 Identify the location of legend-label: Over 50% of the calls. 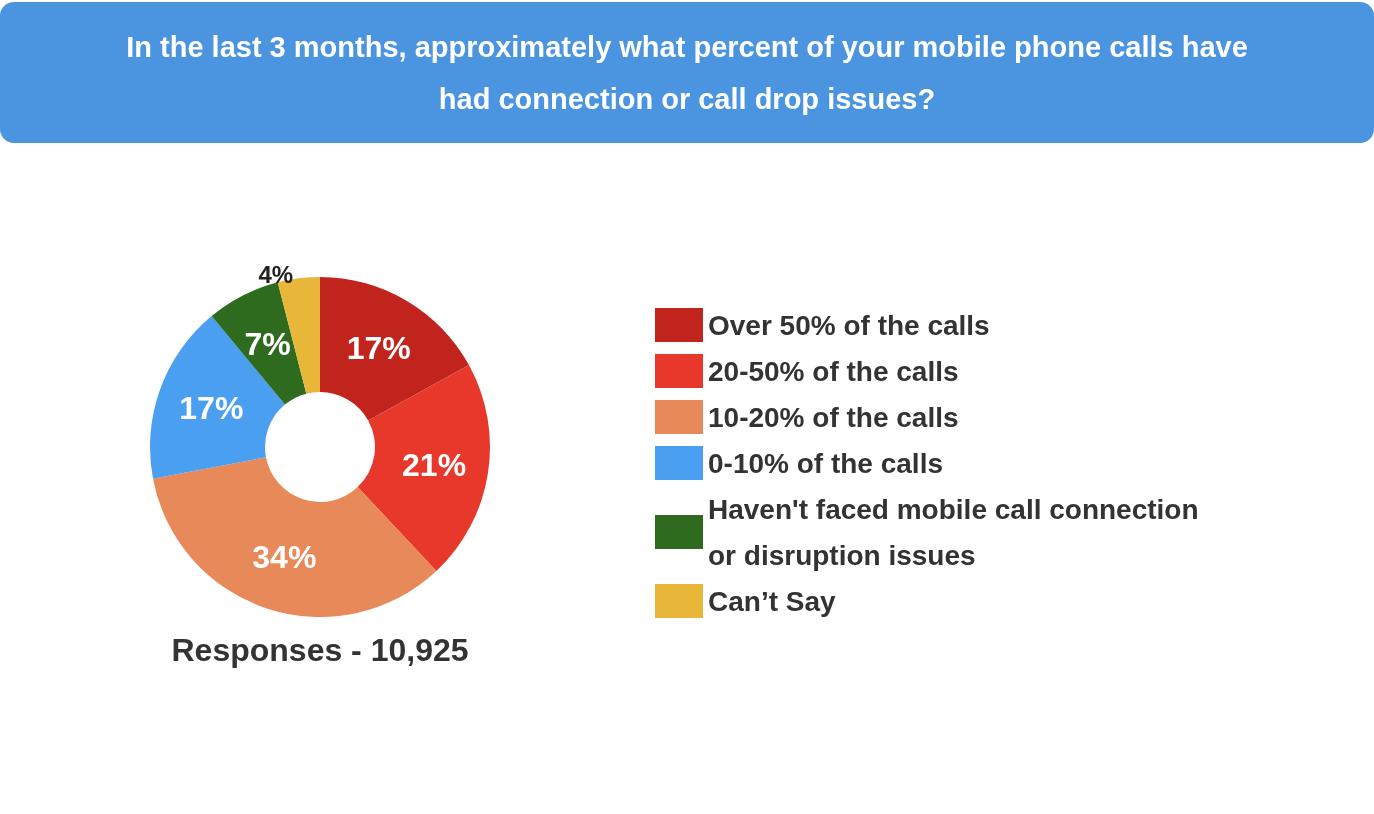
(849, 325).